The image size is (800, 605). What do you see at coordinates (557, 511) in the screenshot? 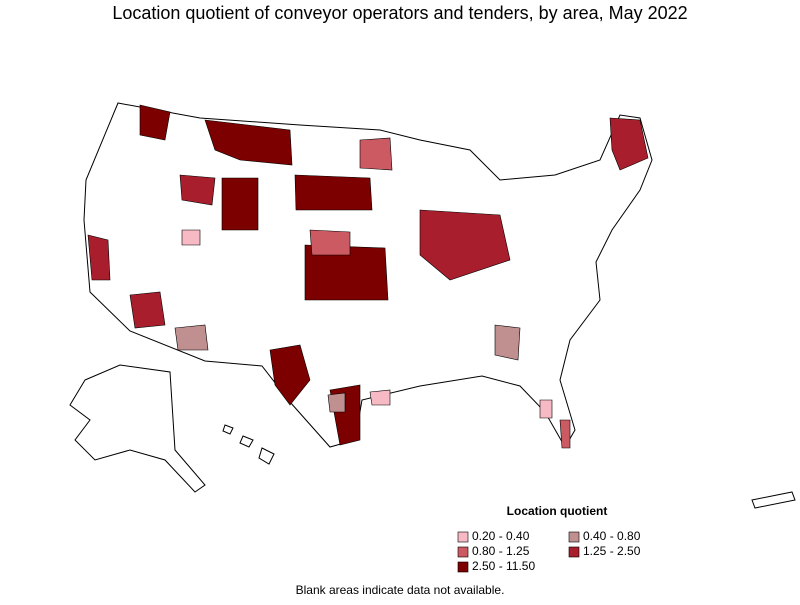
I see `legend-title: Location quotient` at bounding box center [557, 511].